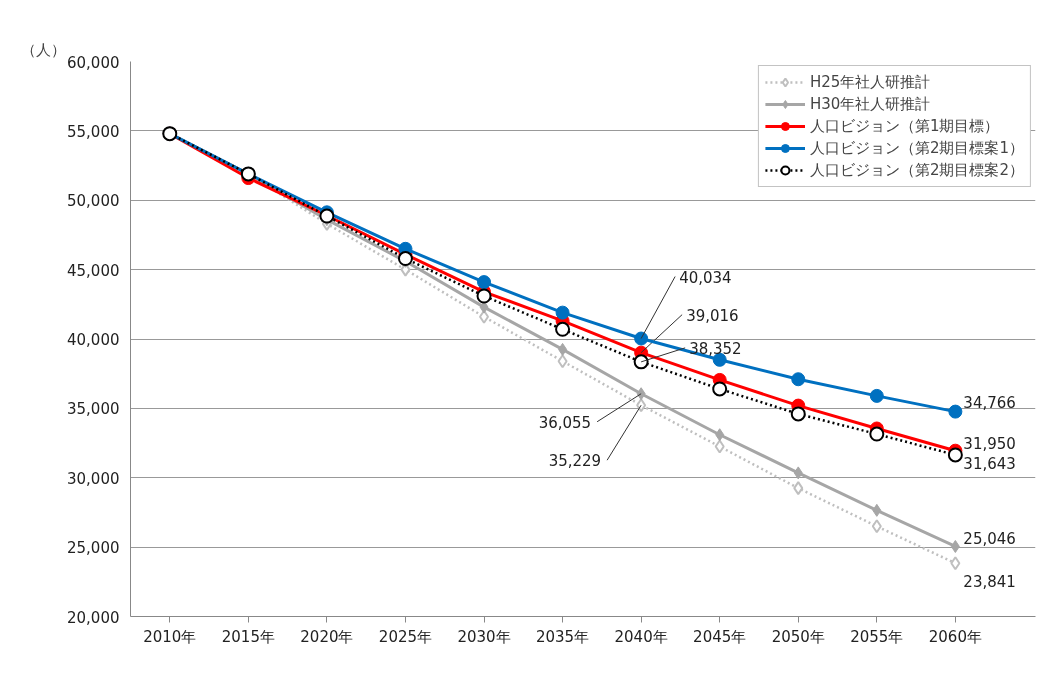 The width and height of the screenshot is (1039, 686). Describe the element at coordinates (798, 636) in the screenshot. I see `x-tick-label: 2050年` at that location.